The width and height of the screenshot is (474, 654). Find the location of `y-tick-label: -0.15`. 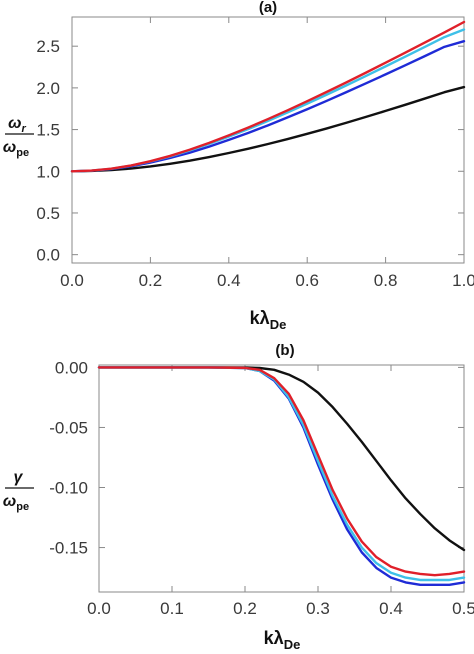

y-tick-label: -0.15 is located at coordinates (68, 548).